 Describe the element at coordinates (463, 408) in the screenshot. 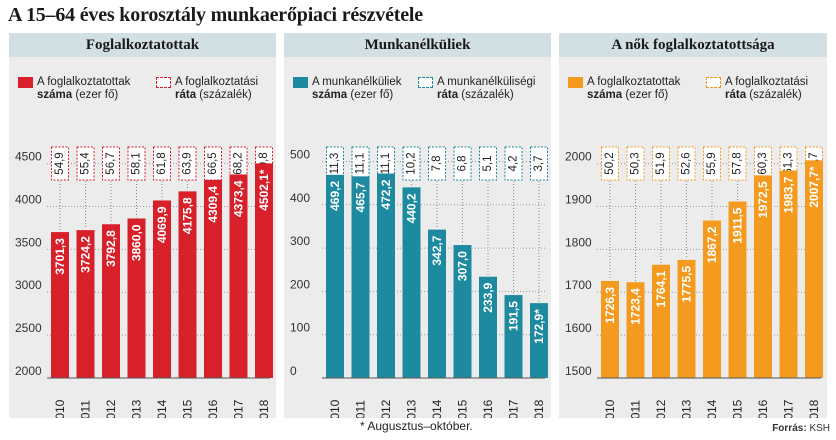

I see `x-tick-label: 2015` at that location.